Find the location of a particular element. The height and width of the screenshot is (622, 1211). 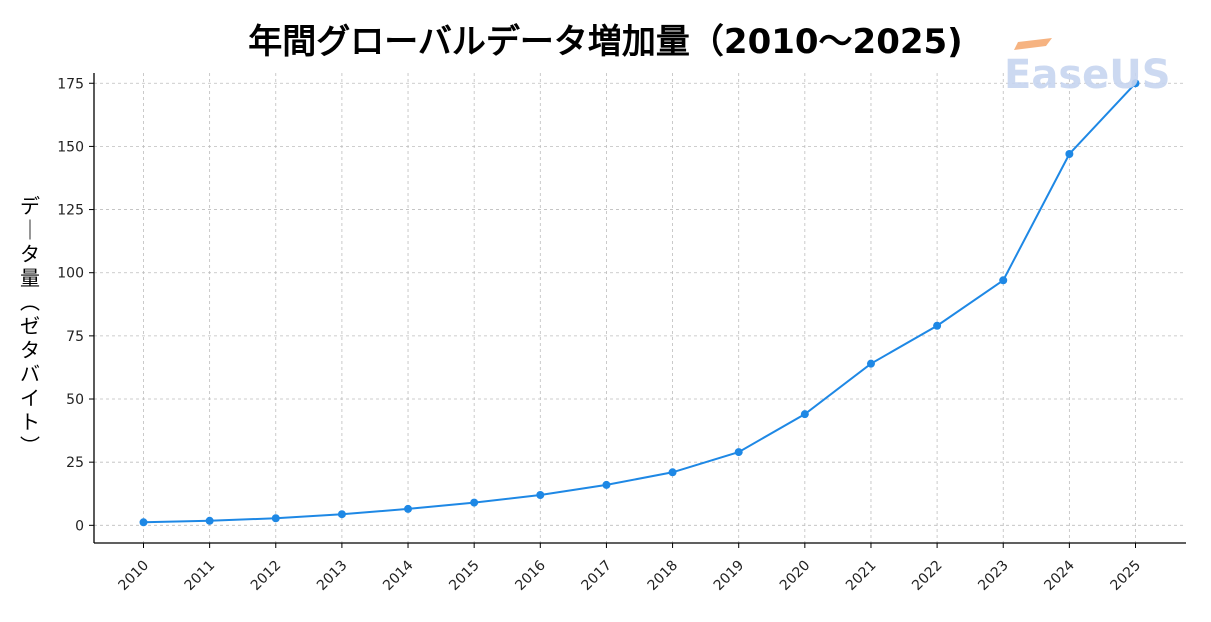

x-tick-label: 2011 is located at coordinates (200, 575).